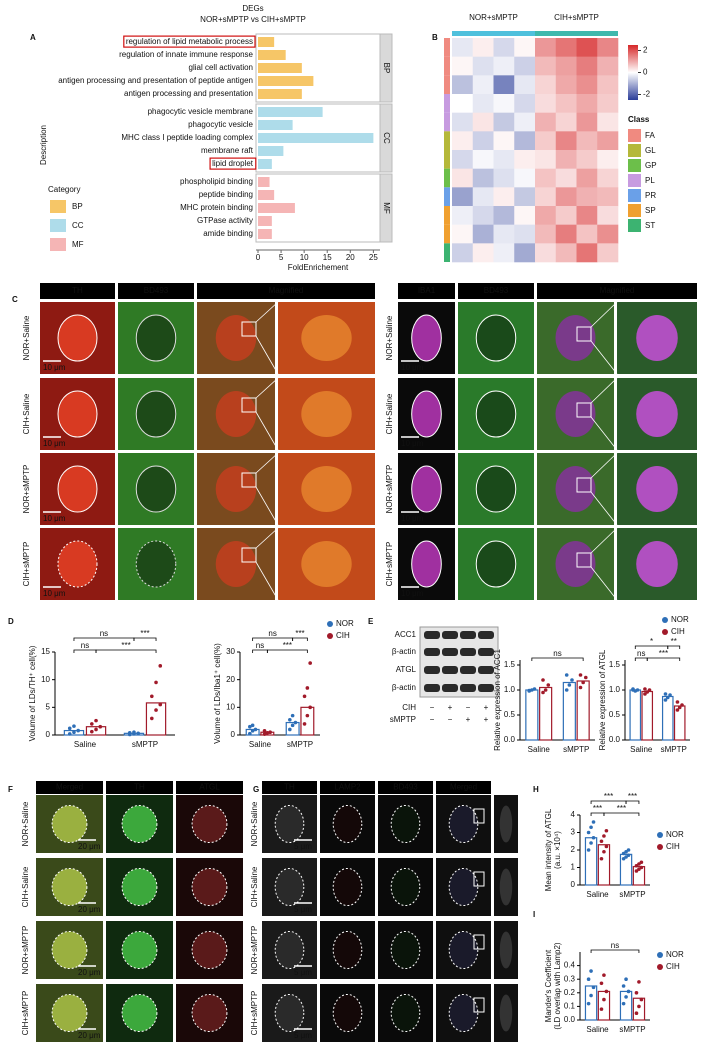 Image resolution: width=701 pixels, height=1043 pixels. I want to click on column-header, so click(139, 787).